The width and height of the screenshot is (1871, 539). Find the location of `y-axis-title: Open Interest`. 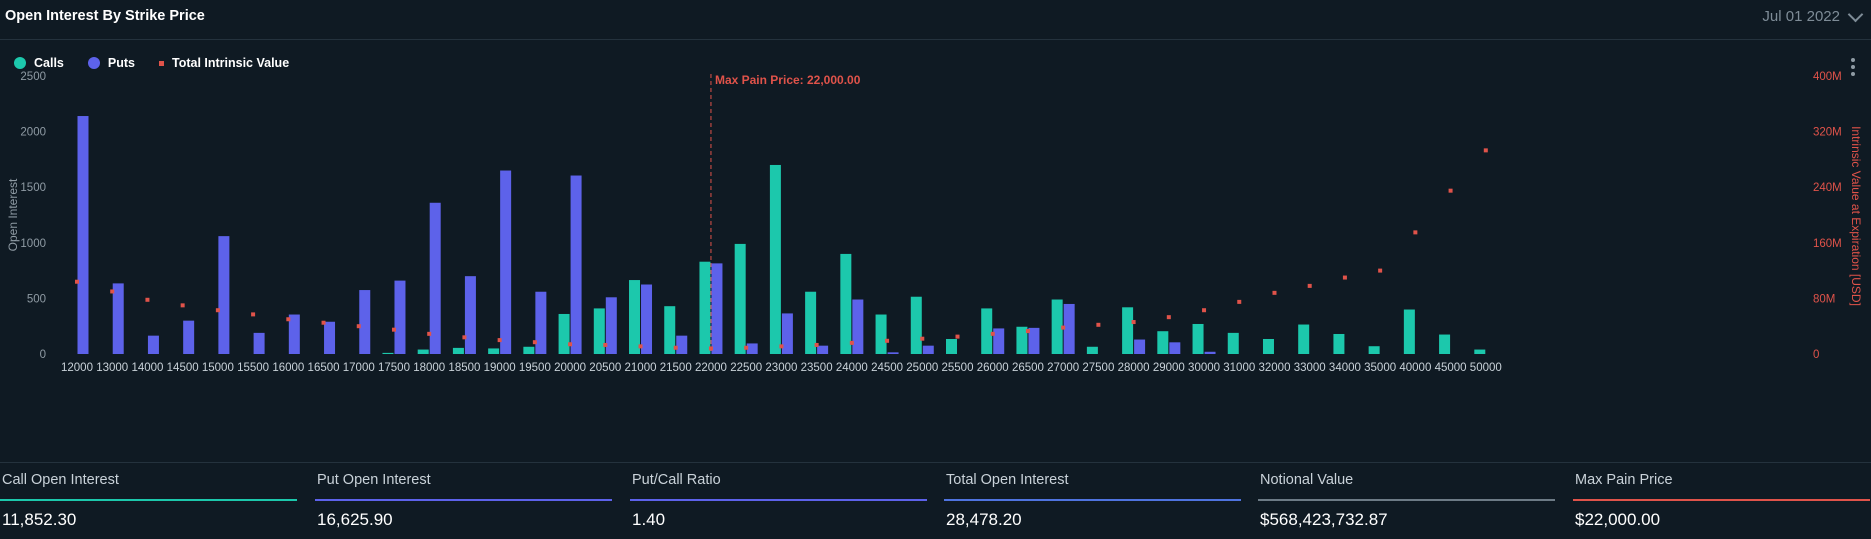

y-axis-title: Open Interest is located at coordinates (13, 214).